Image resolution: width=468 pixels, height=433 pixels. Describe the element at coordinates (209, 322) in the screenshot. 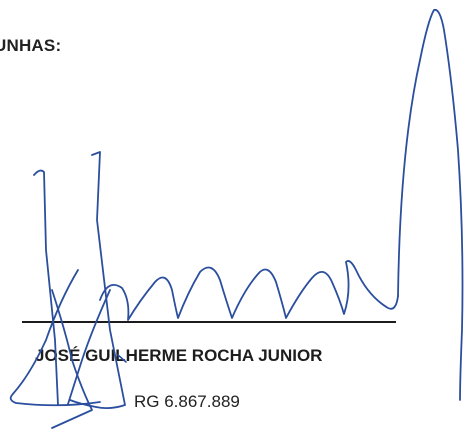

I see `signature-line` at that location.